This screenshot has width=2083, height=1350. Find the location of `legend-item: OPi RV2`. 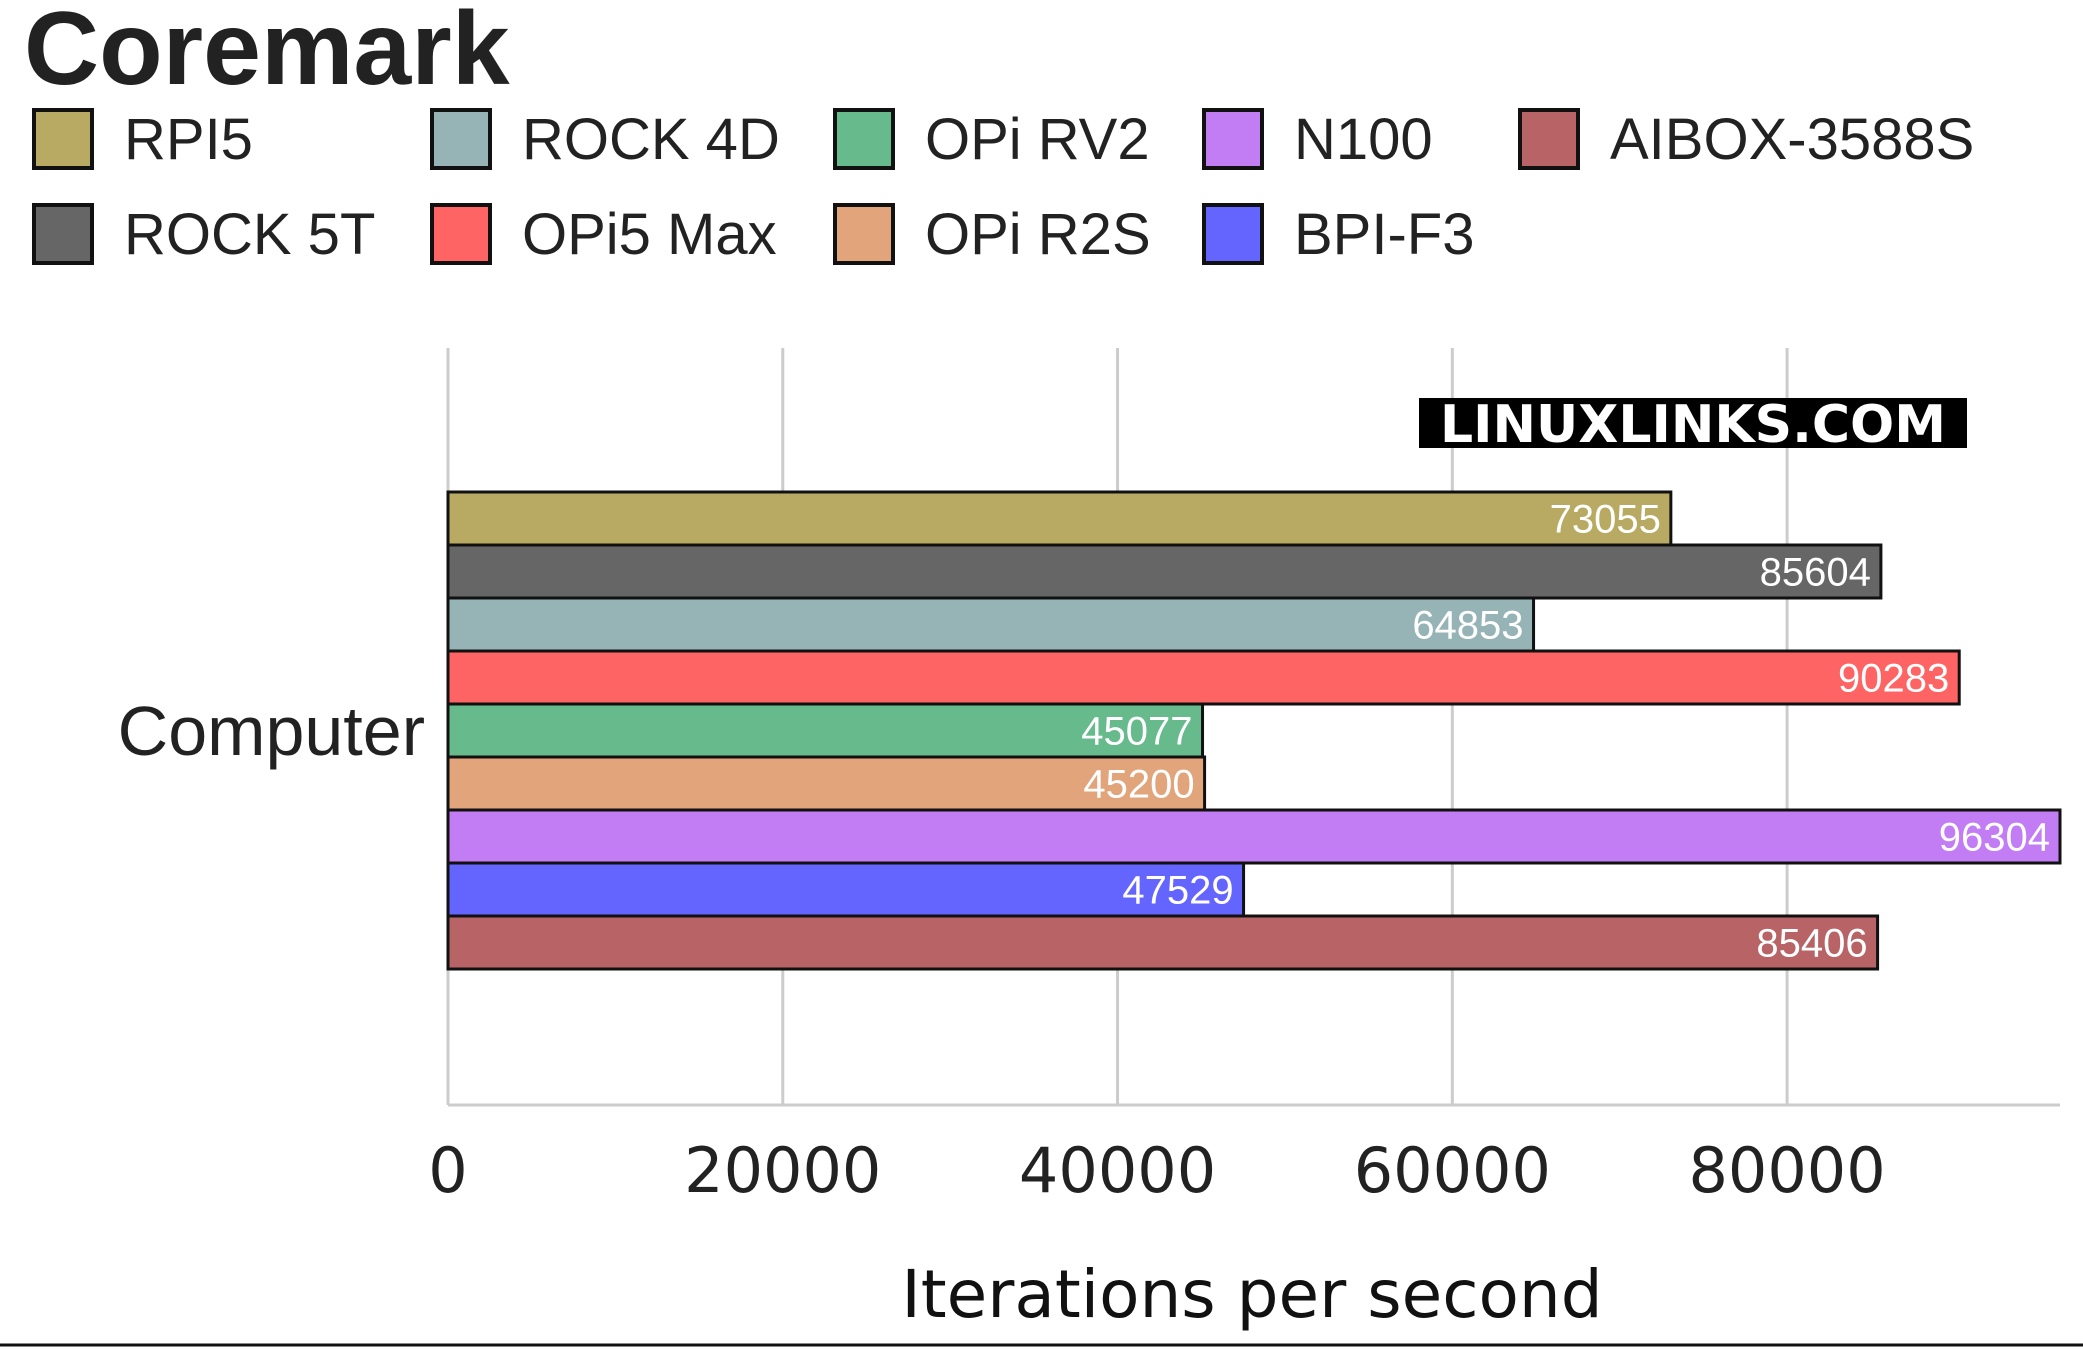

legend-item: OPi RV2 is located at coordinates (991, 139).